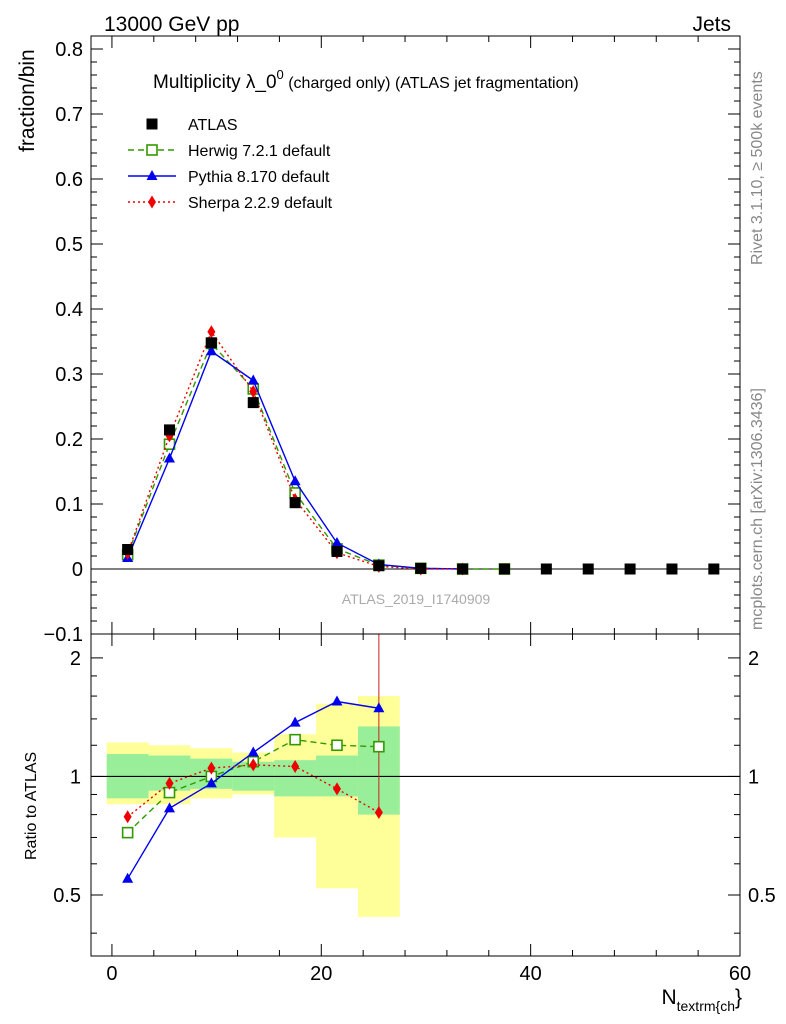  What do you see at coordinates (740, 974) in the screenshot?
I see `x-tick-label: 60` at bounding box center [740, 974].